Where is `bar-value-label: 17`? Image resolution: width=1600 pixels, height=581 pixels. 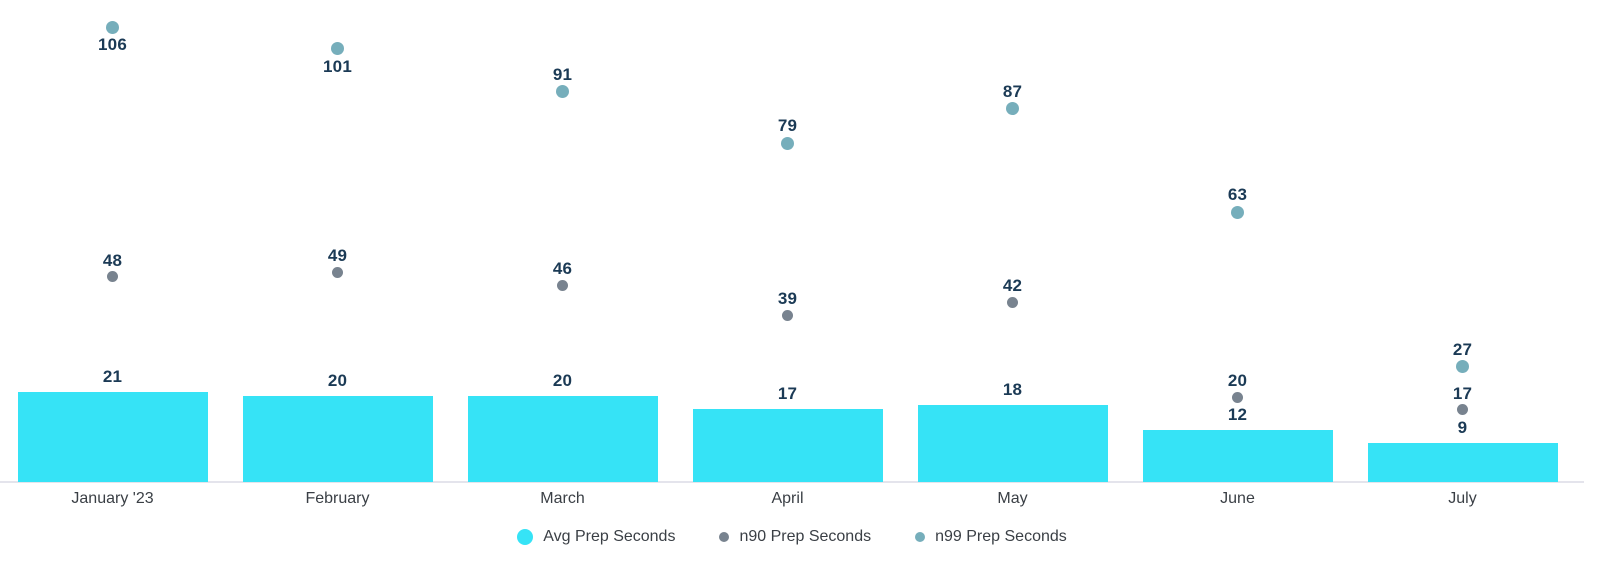 bar-value-label: 17 is located at coordinates (787, 393).